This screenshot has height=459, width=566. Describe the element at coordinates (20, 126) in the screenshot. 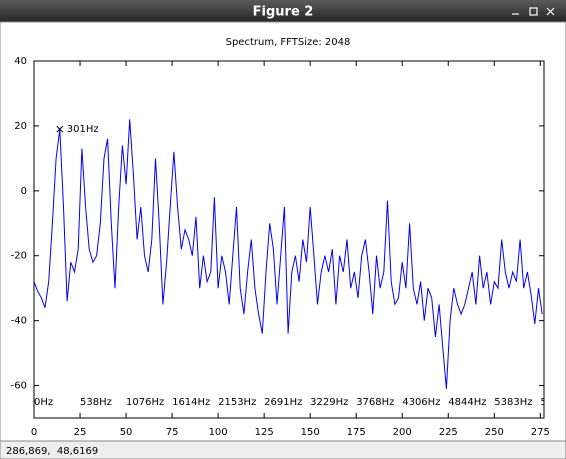

I see `y-tick-label: 20` at that location.